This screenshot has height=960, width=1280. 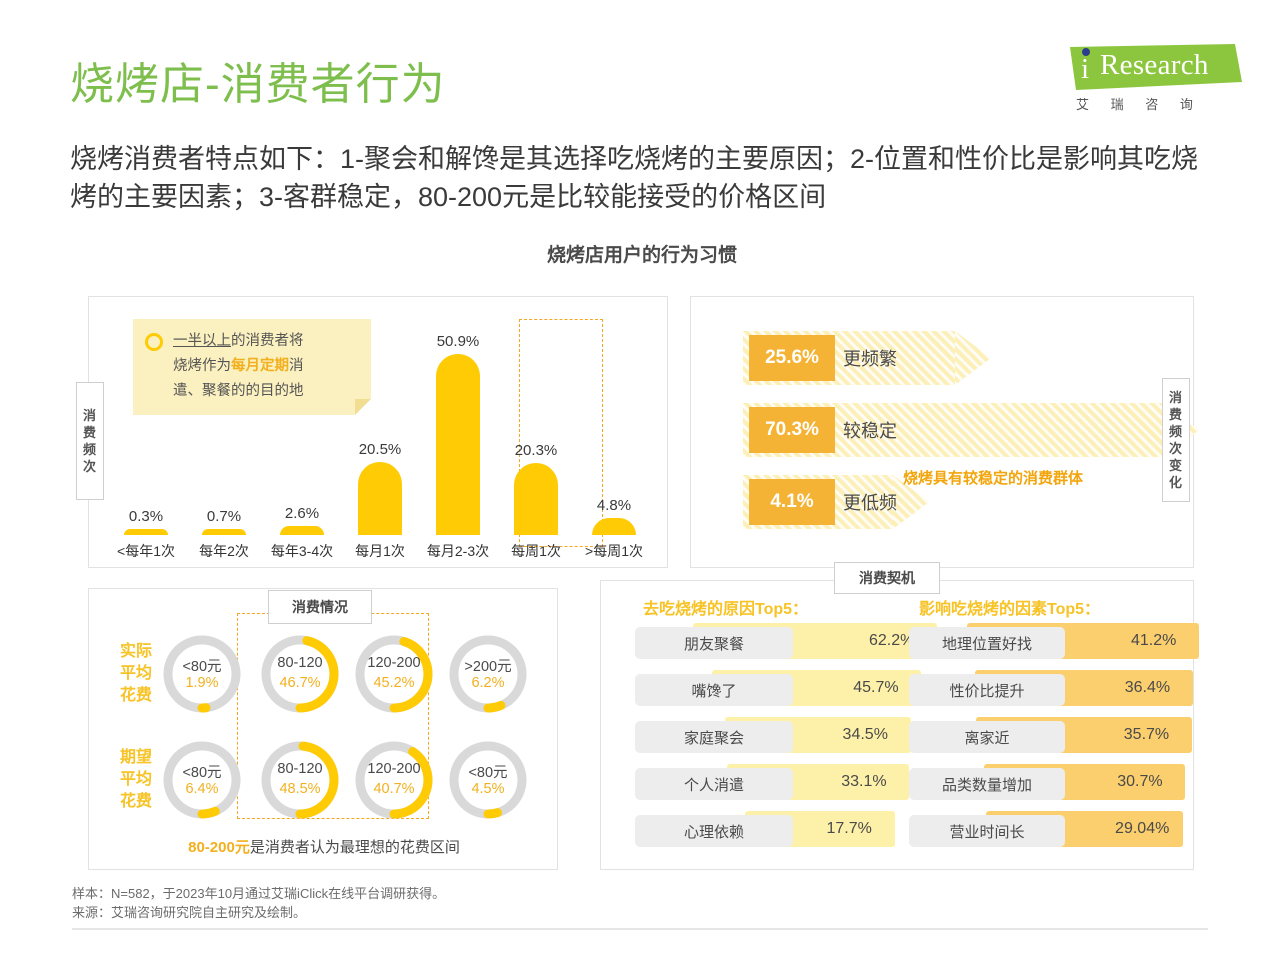 I want to click on arrow-value: 4.1%, so click(x=792, y=502).